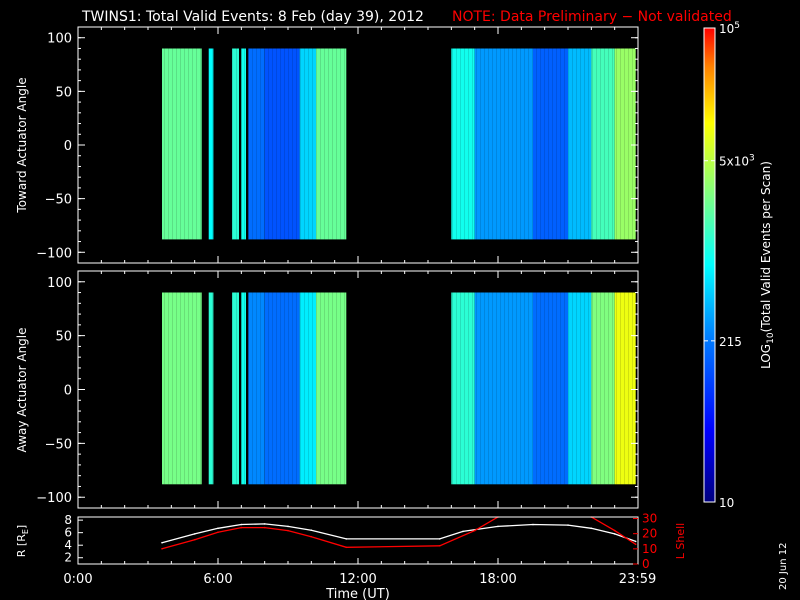 This screenshot has height=600, width=800. I want to click on y-tick-label: 0, so click(68, 146).